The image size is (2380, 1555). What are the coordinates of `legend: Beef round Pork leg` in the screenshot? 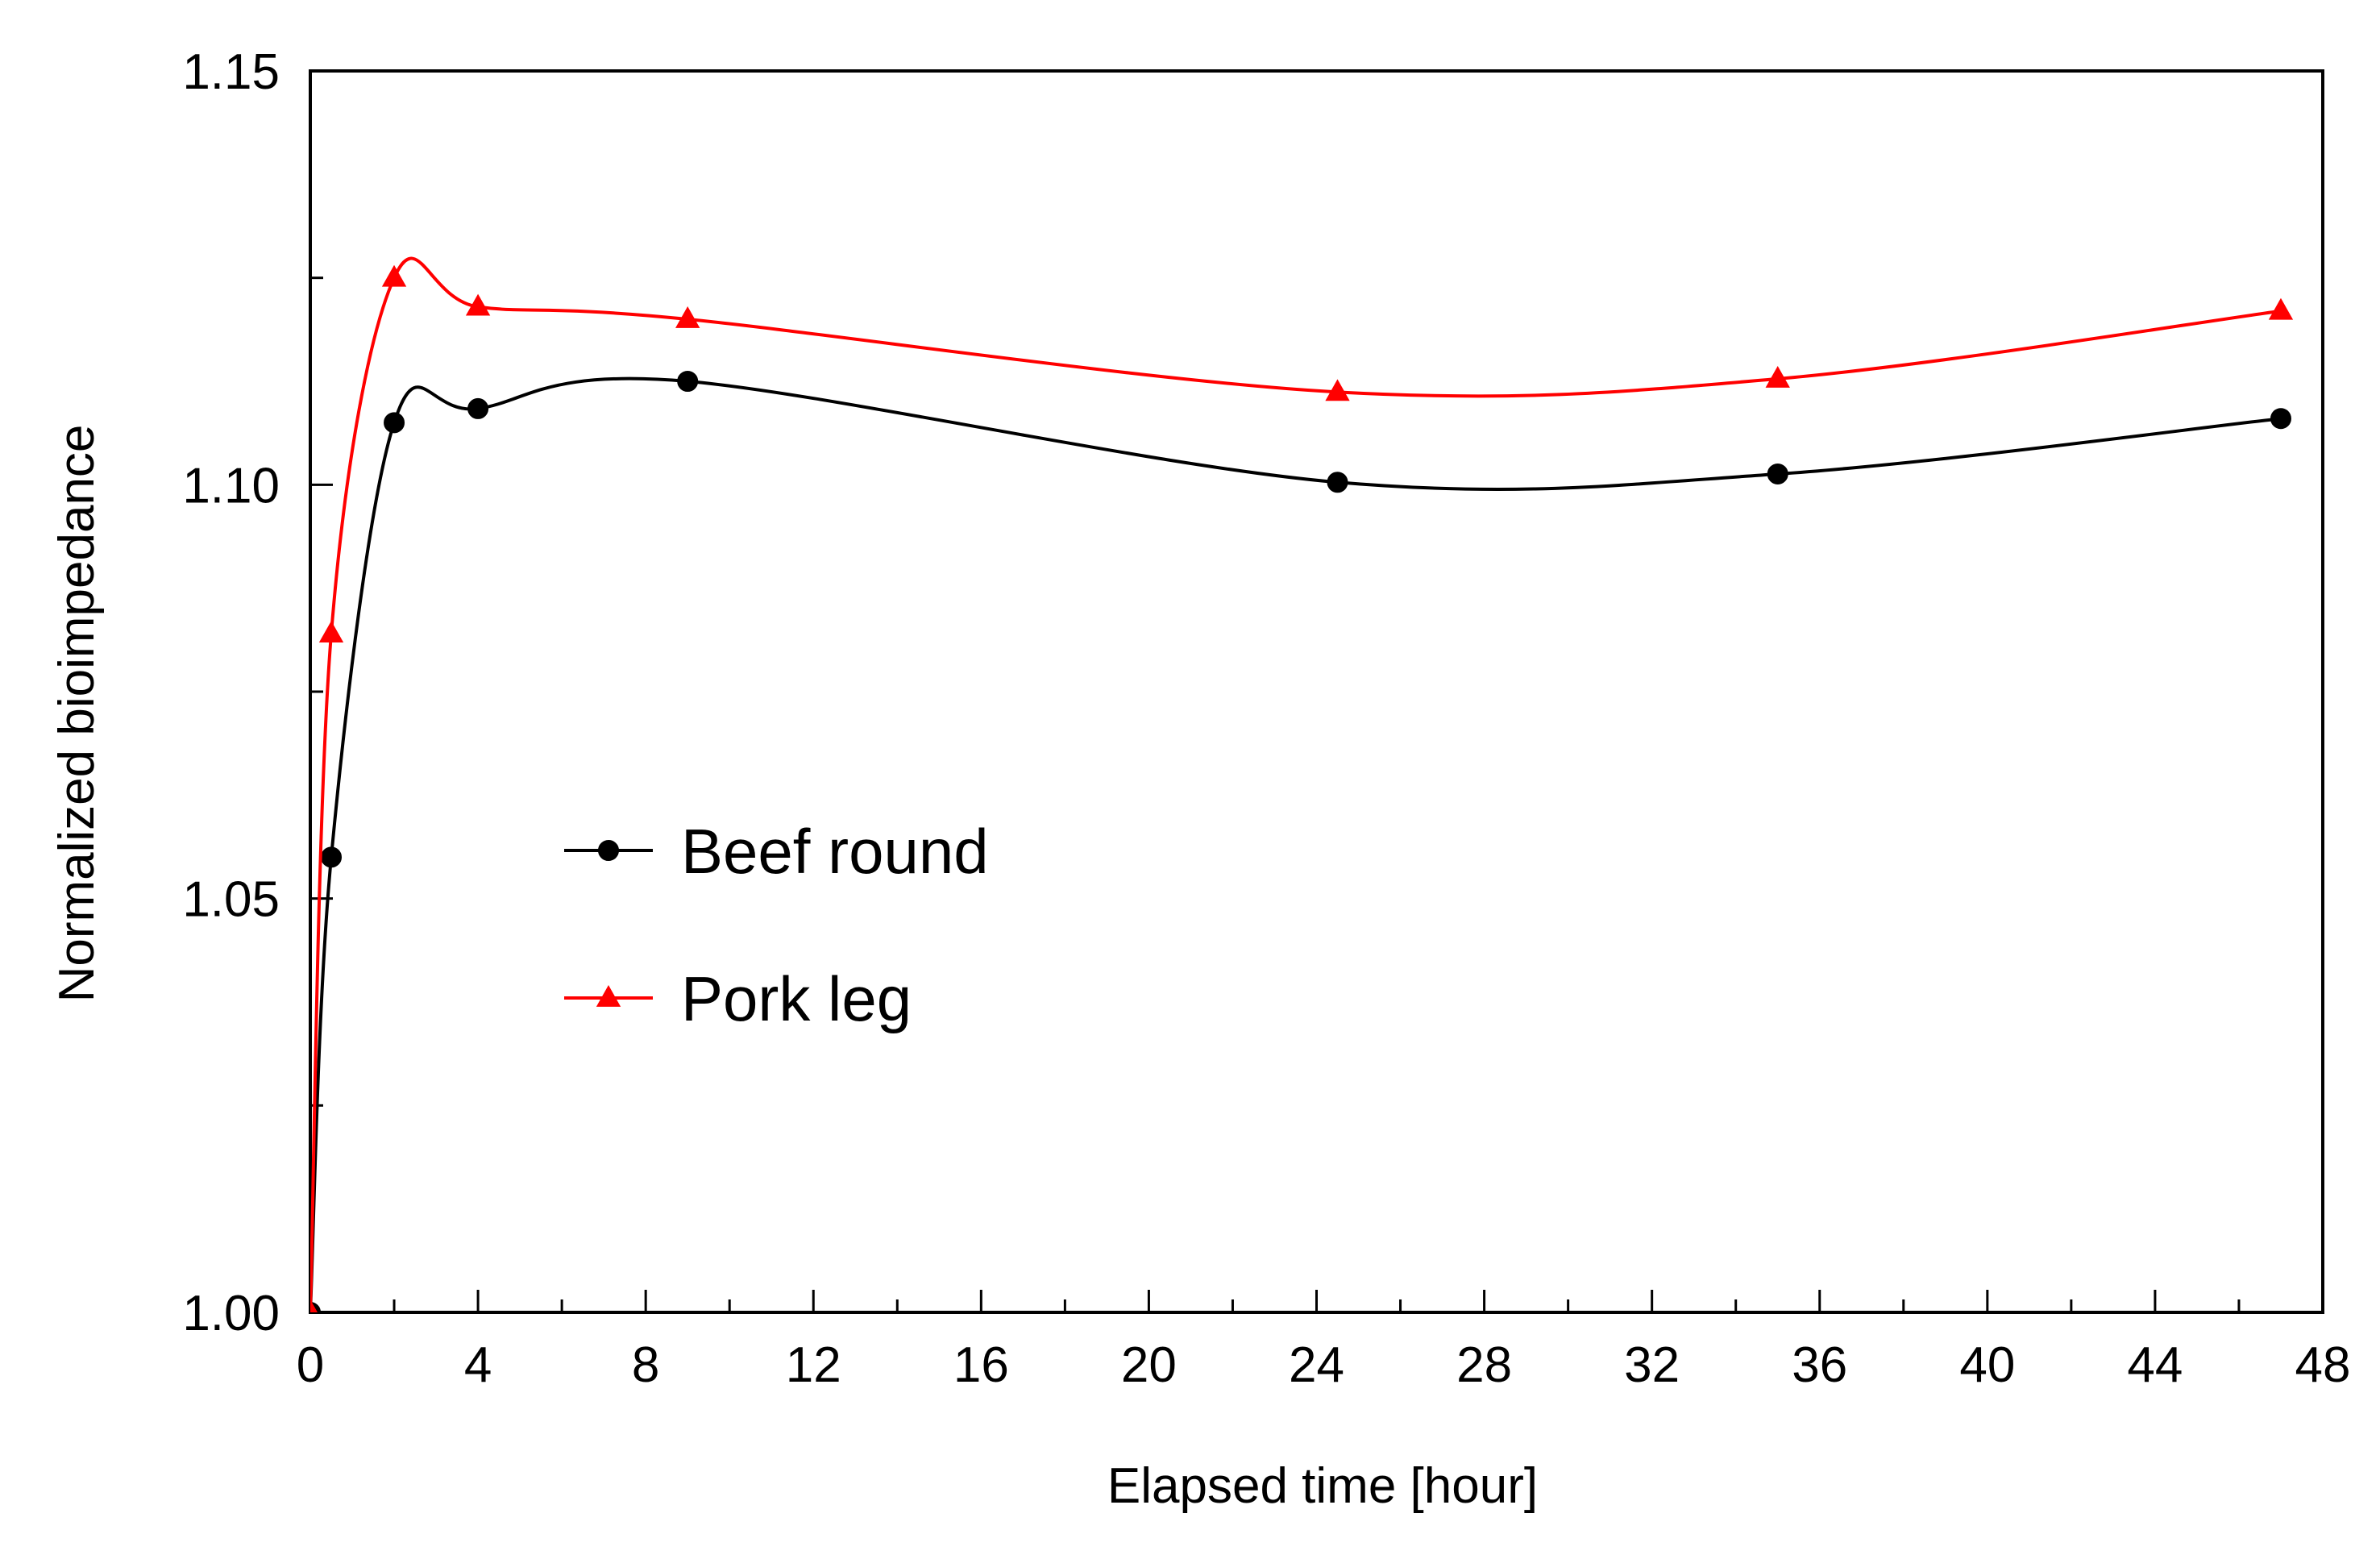 It's located at (776, 925).